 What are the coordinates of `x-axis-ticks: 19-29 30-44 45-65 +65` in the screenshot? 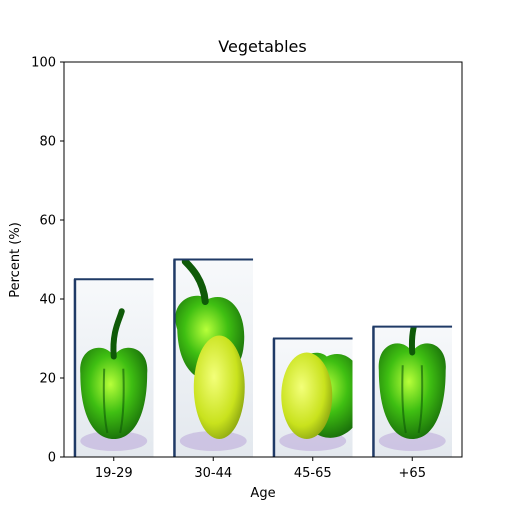 It's located at (260, 469).